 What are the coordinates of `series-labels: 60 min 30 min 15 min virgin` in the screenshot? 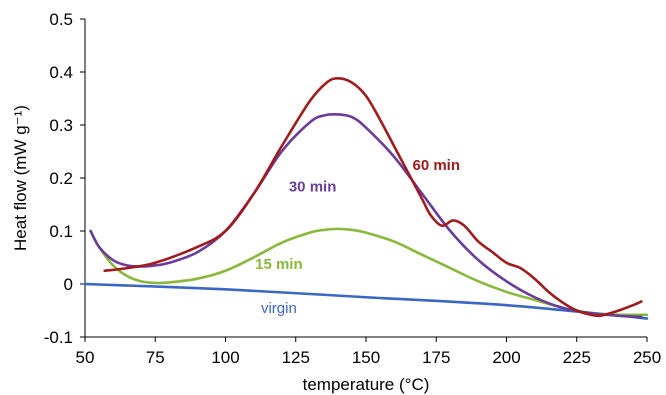 It's located at (357, 237).